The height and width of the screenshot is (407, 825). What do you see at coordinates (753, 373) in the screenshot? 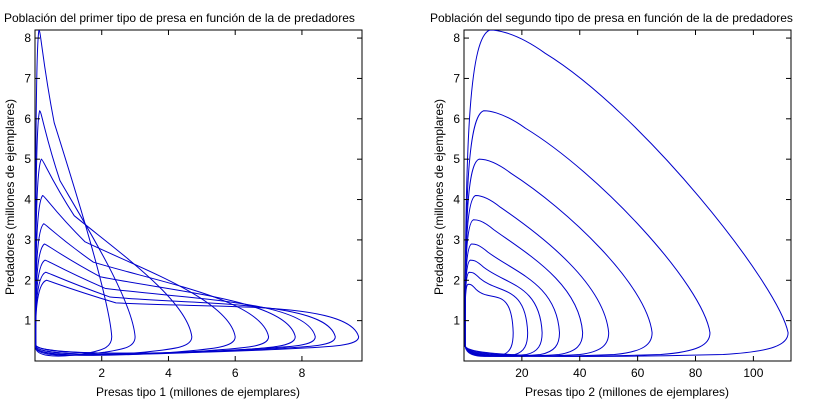
I see `chart-right-xtick-label-4: 100` at bounding box center [753, 373].